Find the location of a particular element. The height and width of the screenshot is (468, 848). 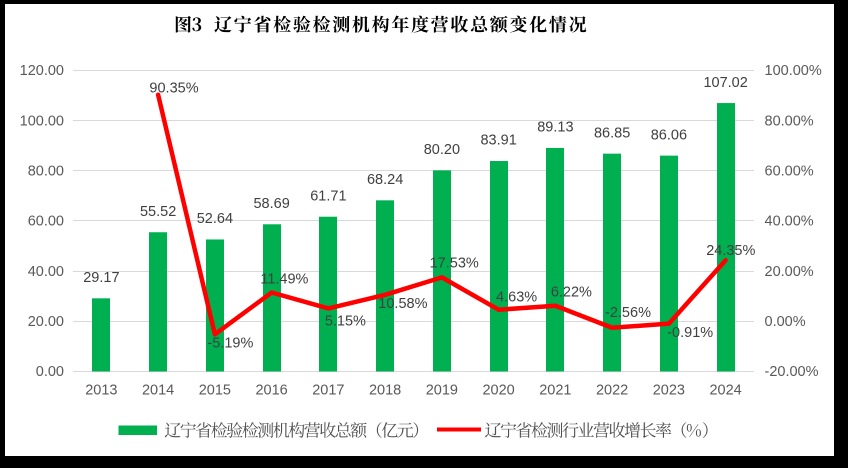

svg-text: 52.64 is located at coordinates (215, 219).